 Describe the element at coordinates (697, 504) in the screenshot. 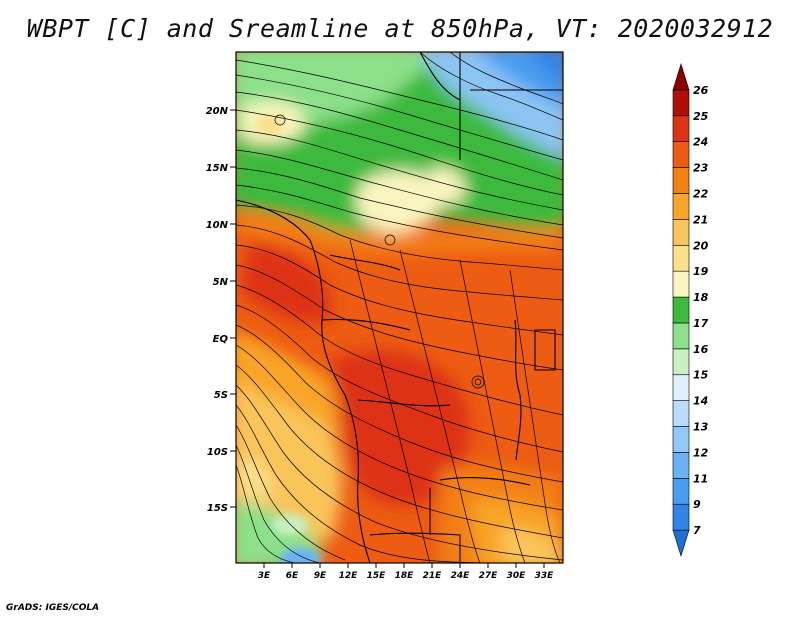

I see `colorbar-label: 9` at that location.